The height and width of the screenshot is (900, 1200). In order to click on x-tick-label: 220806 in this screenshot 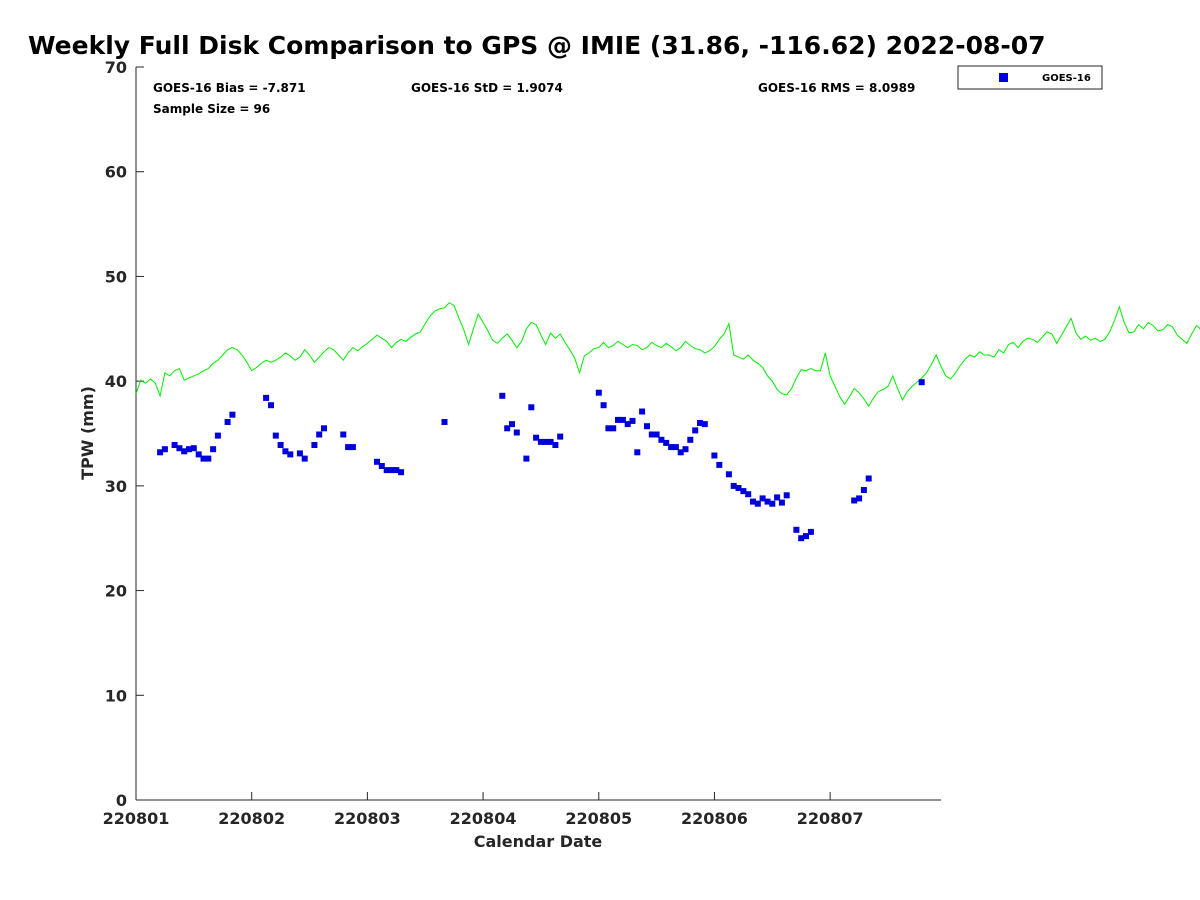, I will do `click(714, 818)`.